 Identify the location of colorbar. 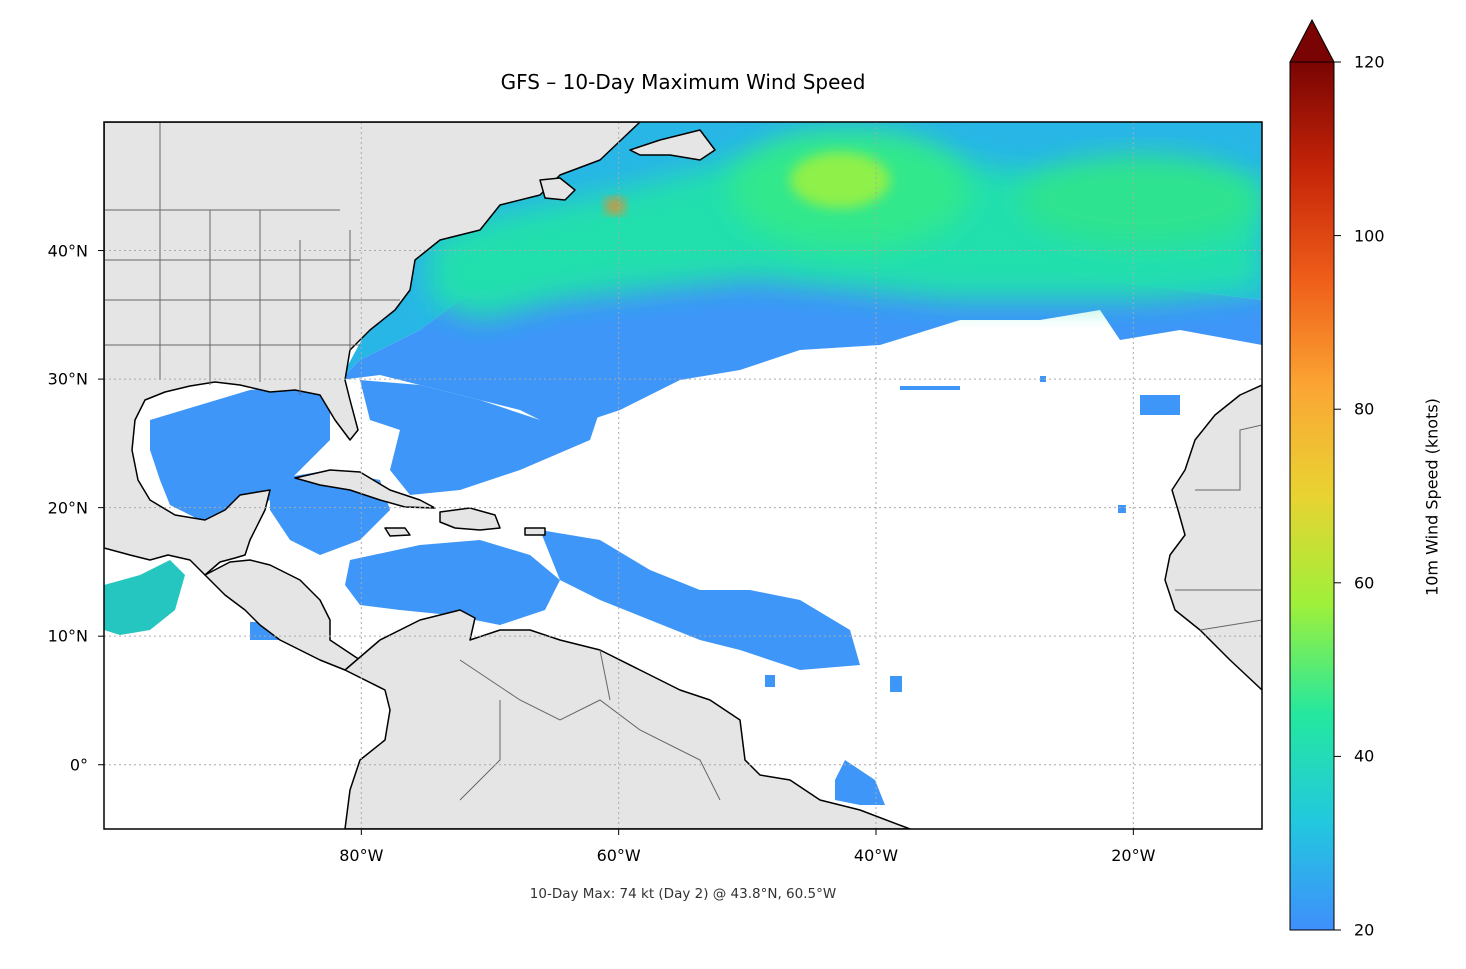
(1315, 474).